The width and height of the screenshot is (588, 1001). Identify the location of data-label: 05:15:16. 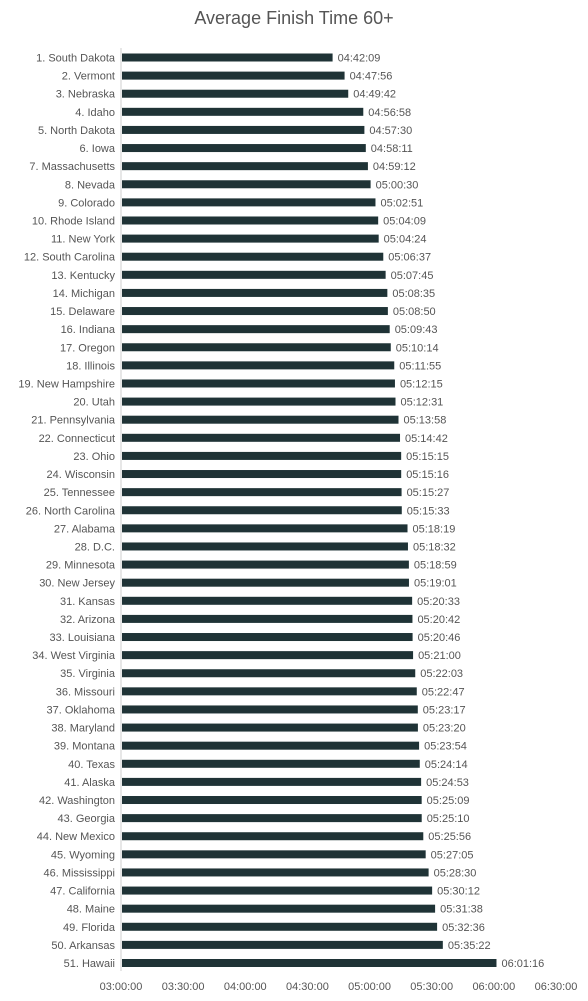
(427, 475).